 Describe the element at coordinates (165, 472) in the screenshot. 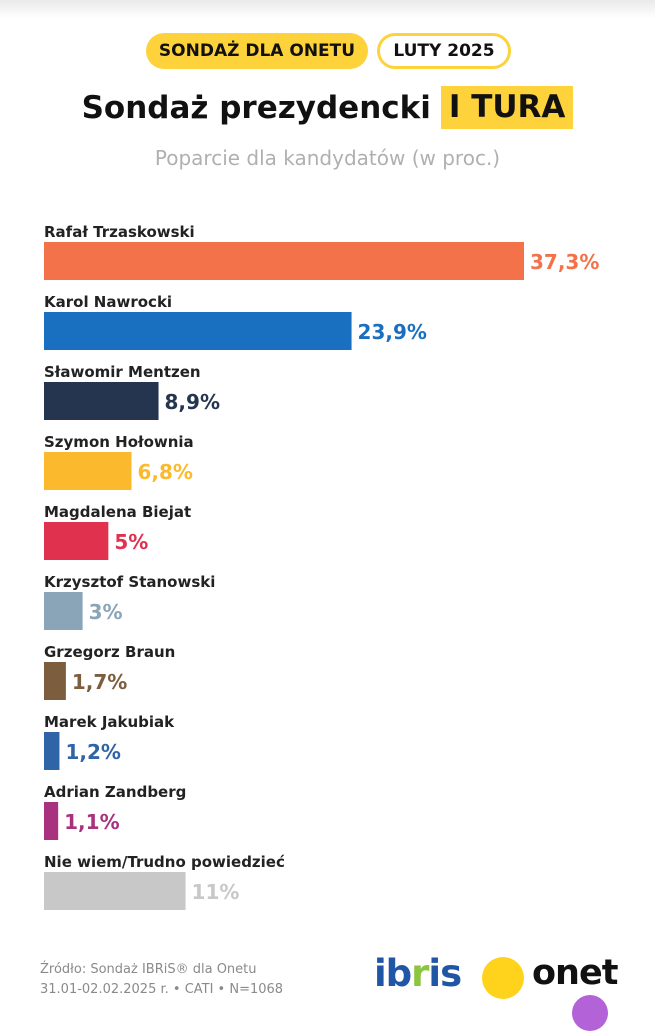

I see `value-label: 6,8%` at that location.